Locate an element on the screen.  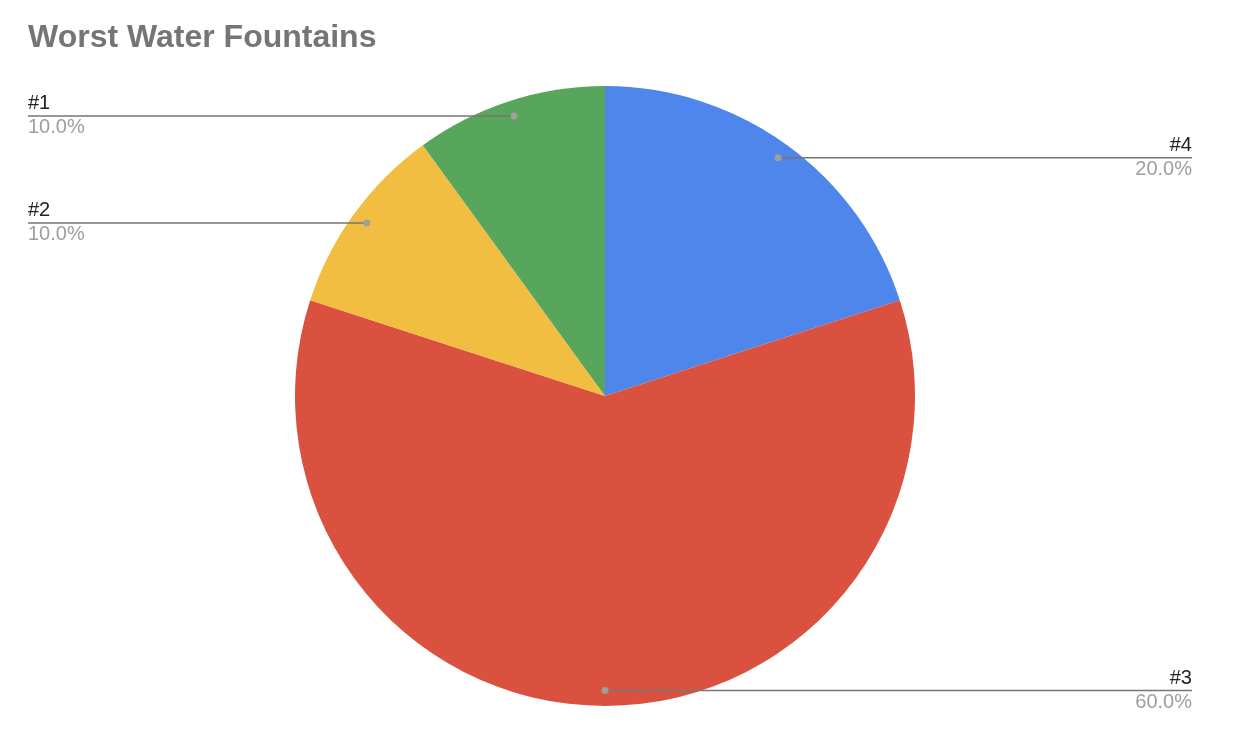
data-label: 20.0% is located at coordinates (1164, 168).